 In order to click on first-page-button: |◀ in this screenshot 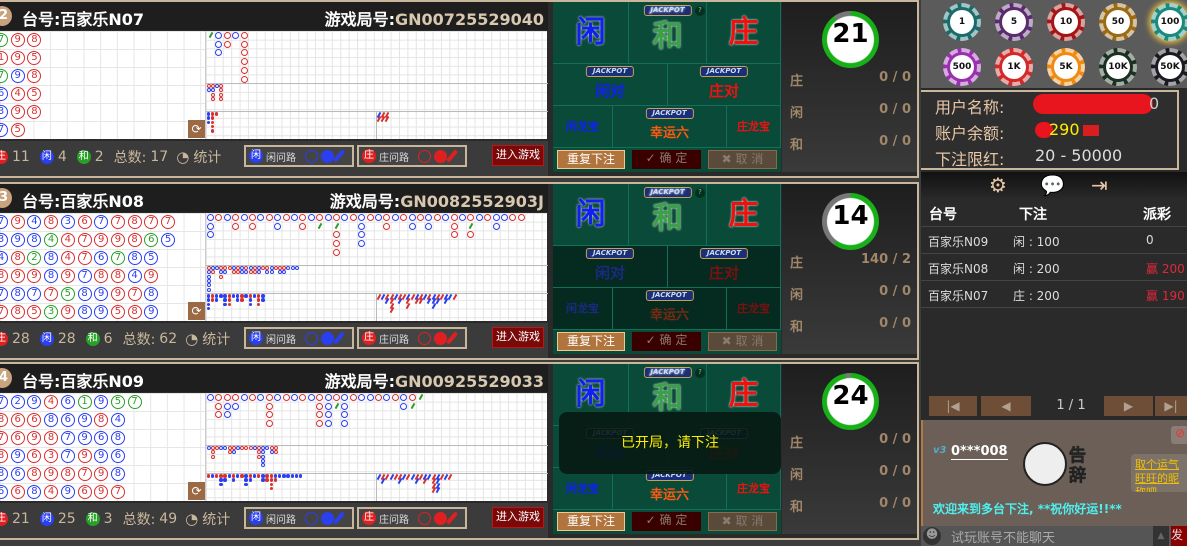, I will do `click(953, 406)`.